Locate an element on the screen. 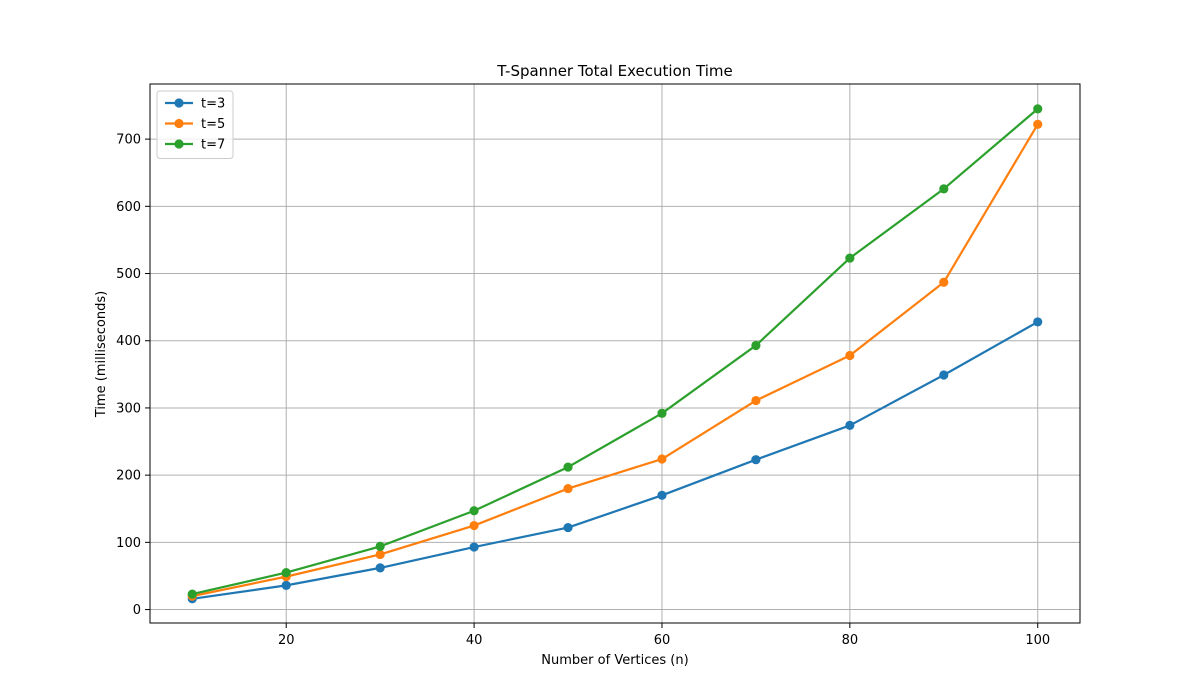 Image resolution: width=1200 pixels, height=700 pixels. y-tick-label: 500 is located at coordinates (128, 274).